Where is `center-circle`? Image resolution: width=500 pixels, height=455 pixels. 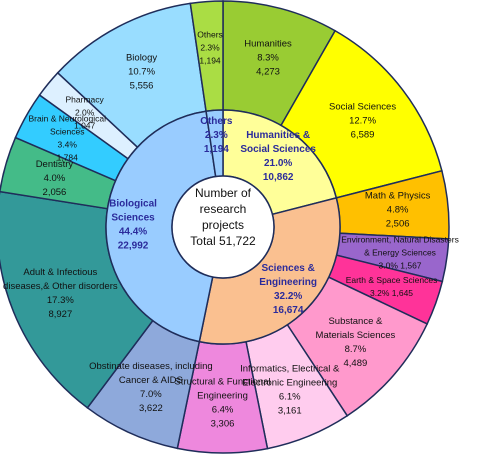
center-circle is located at coordinates (223, 227).